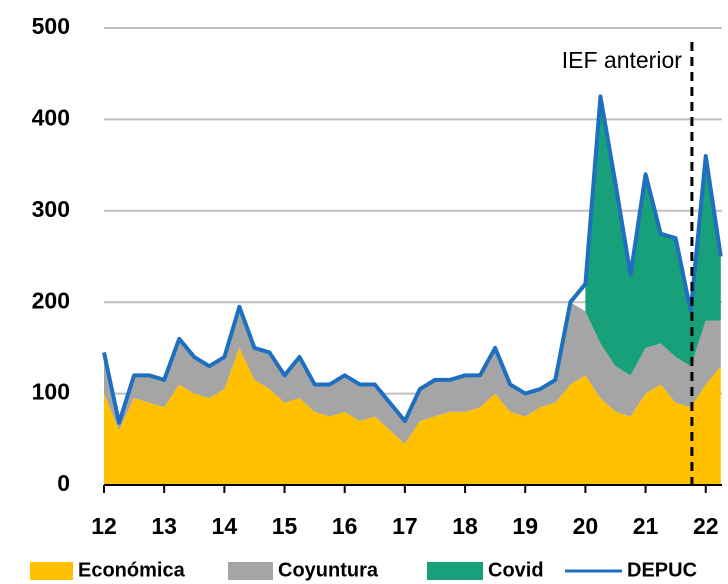 The width and height of the screenshot is (728, 584). Describe the element at coordinates (51, 117) in the screenshot. I see `y-tick-label: 400` at that location.